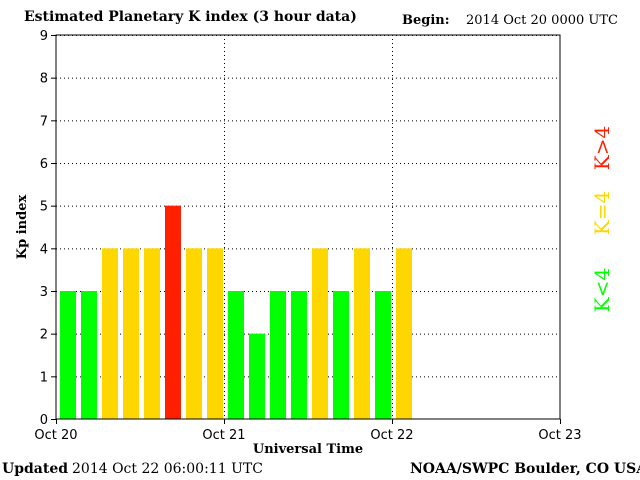 This screenshot has width=640, height=480. I want to click on x-tick-label: Oct 20, so click(55, 435).